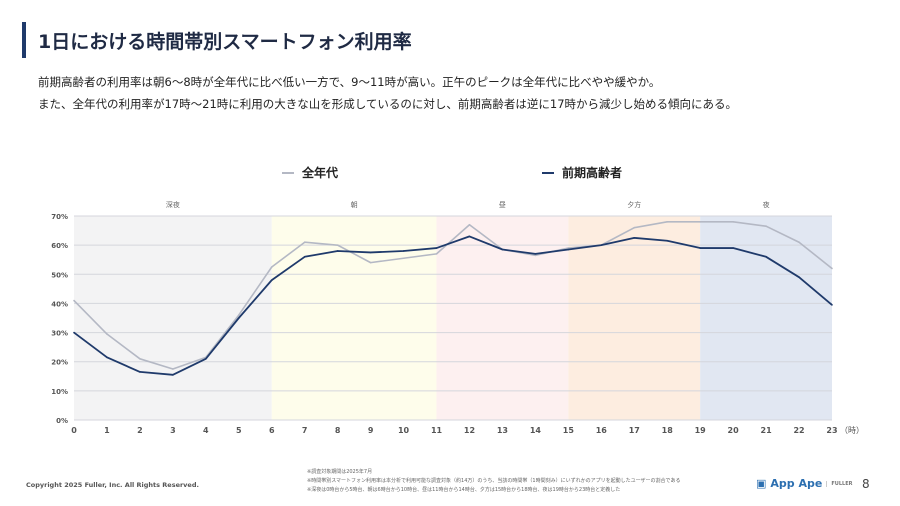 This screenshot has height=506, width=900. Describe the element at coordinates (173, 318) in the screenshot. I see `band-深夜` at that location.